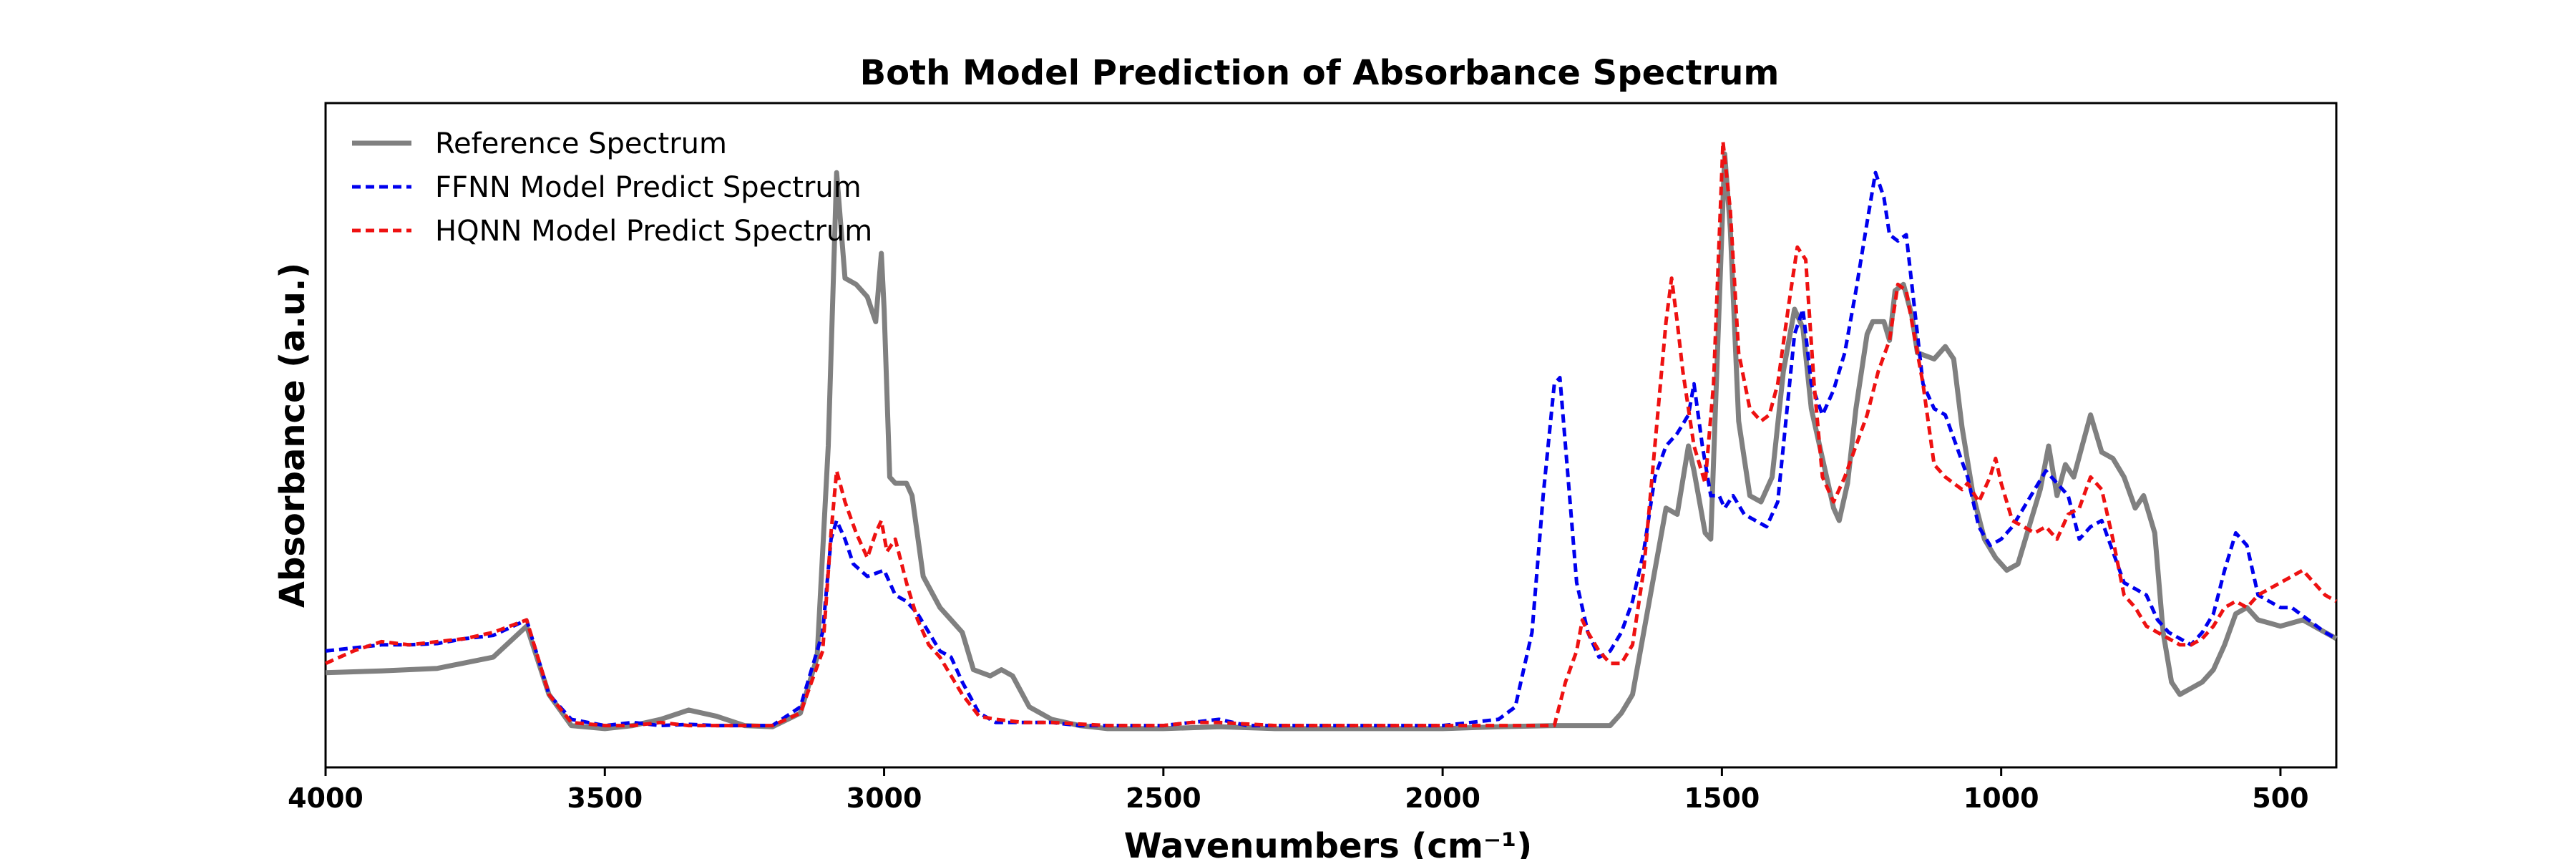 The width and height of the screenshot is (2576, 859). Describe the element at coordinates (1298, 790) in the screenshot. I see `x-axis-ticks: 4000 3500 3000 2500 2000 1500 1000 500` at that location.